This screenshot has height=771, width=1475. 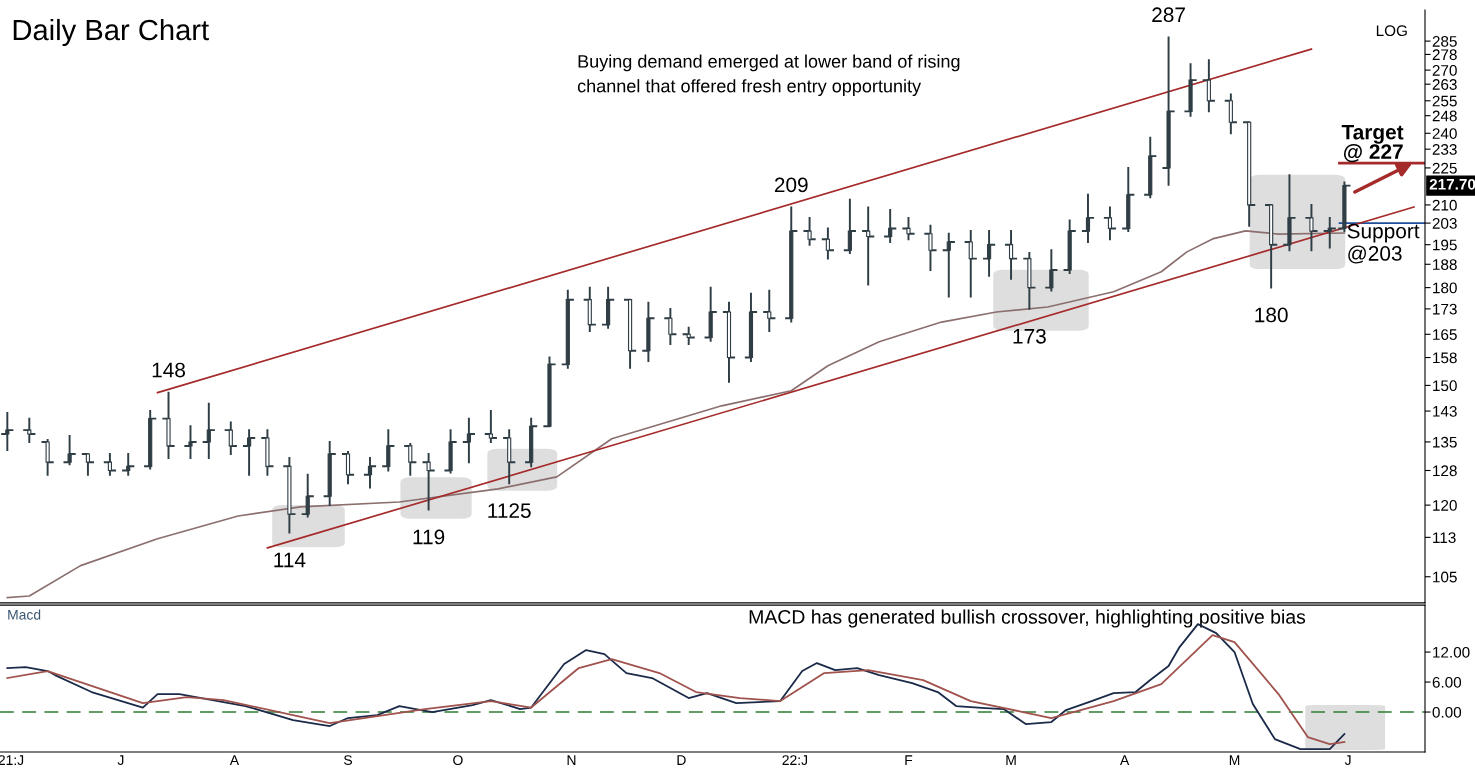 What do you see at coordinates (1444, 205) in the screenshot?
I see `y-tick-label: 210` at bounding box center [1444, 205].